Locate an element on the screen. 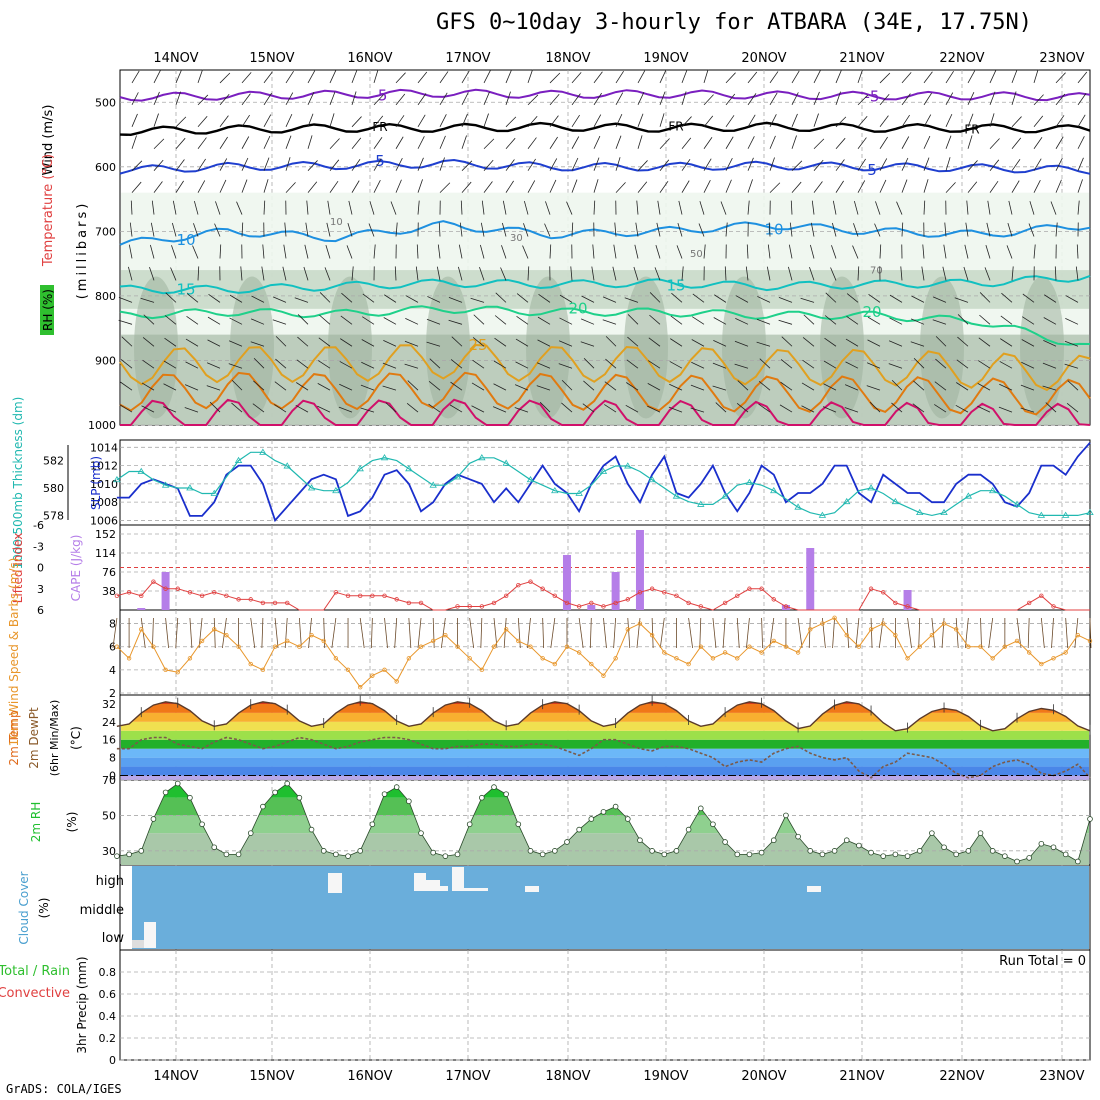  lifted-index-tick-label: 6 is located at coordinates (40, 610).